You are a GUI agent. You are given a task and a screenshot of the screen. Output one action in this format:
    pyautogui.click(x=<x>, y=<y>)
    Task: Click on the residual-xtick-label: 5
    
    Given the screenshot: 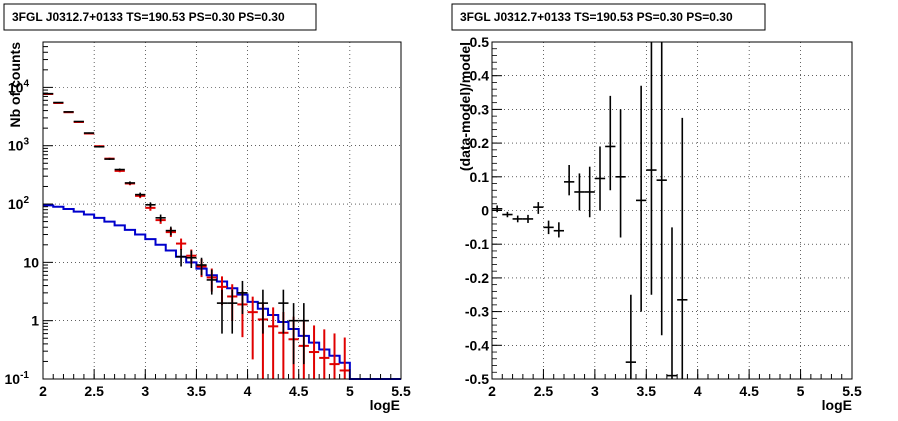 What is the action you would take?
    pyautogui.click(x=801, y=391)
    